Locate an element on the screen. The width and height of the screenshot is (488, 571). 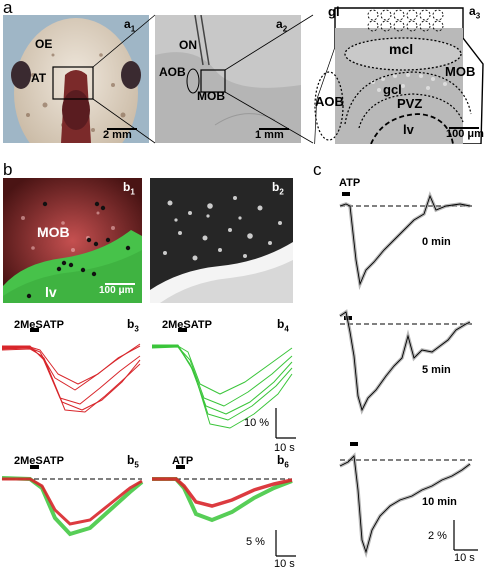
panel-letter-b: b is located at coordinates (8, 169).